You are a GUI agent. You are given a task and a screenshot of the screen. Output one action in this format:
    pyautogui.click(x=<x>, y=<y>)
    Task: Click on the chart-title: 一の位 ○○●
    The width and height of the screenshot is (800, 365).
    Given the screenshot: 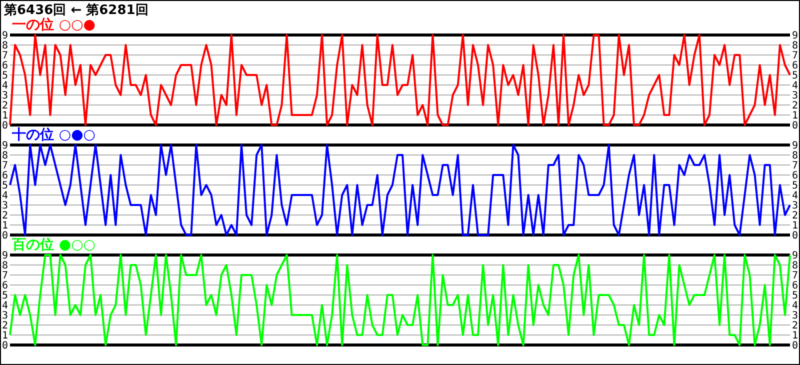 What is the action you would take?
    pyautogui.click(x=54, y=25)
    